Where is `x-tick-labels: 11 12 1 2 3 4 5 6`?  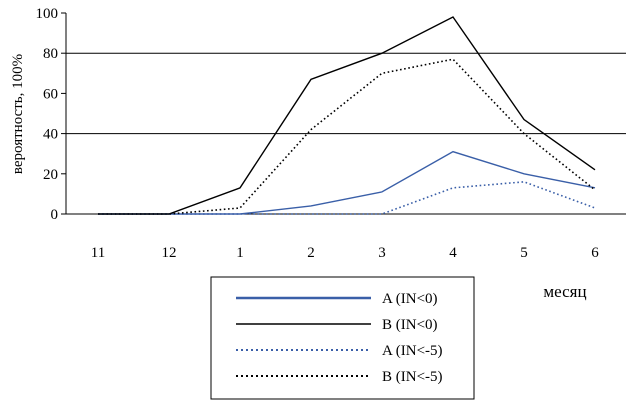 x-tick-labels: 11 12 1 2 3 4 5 6 is located at coordinates (345, 253).